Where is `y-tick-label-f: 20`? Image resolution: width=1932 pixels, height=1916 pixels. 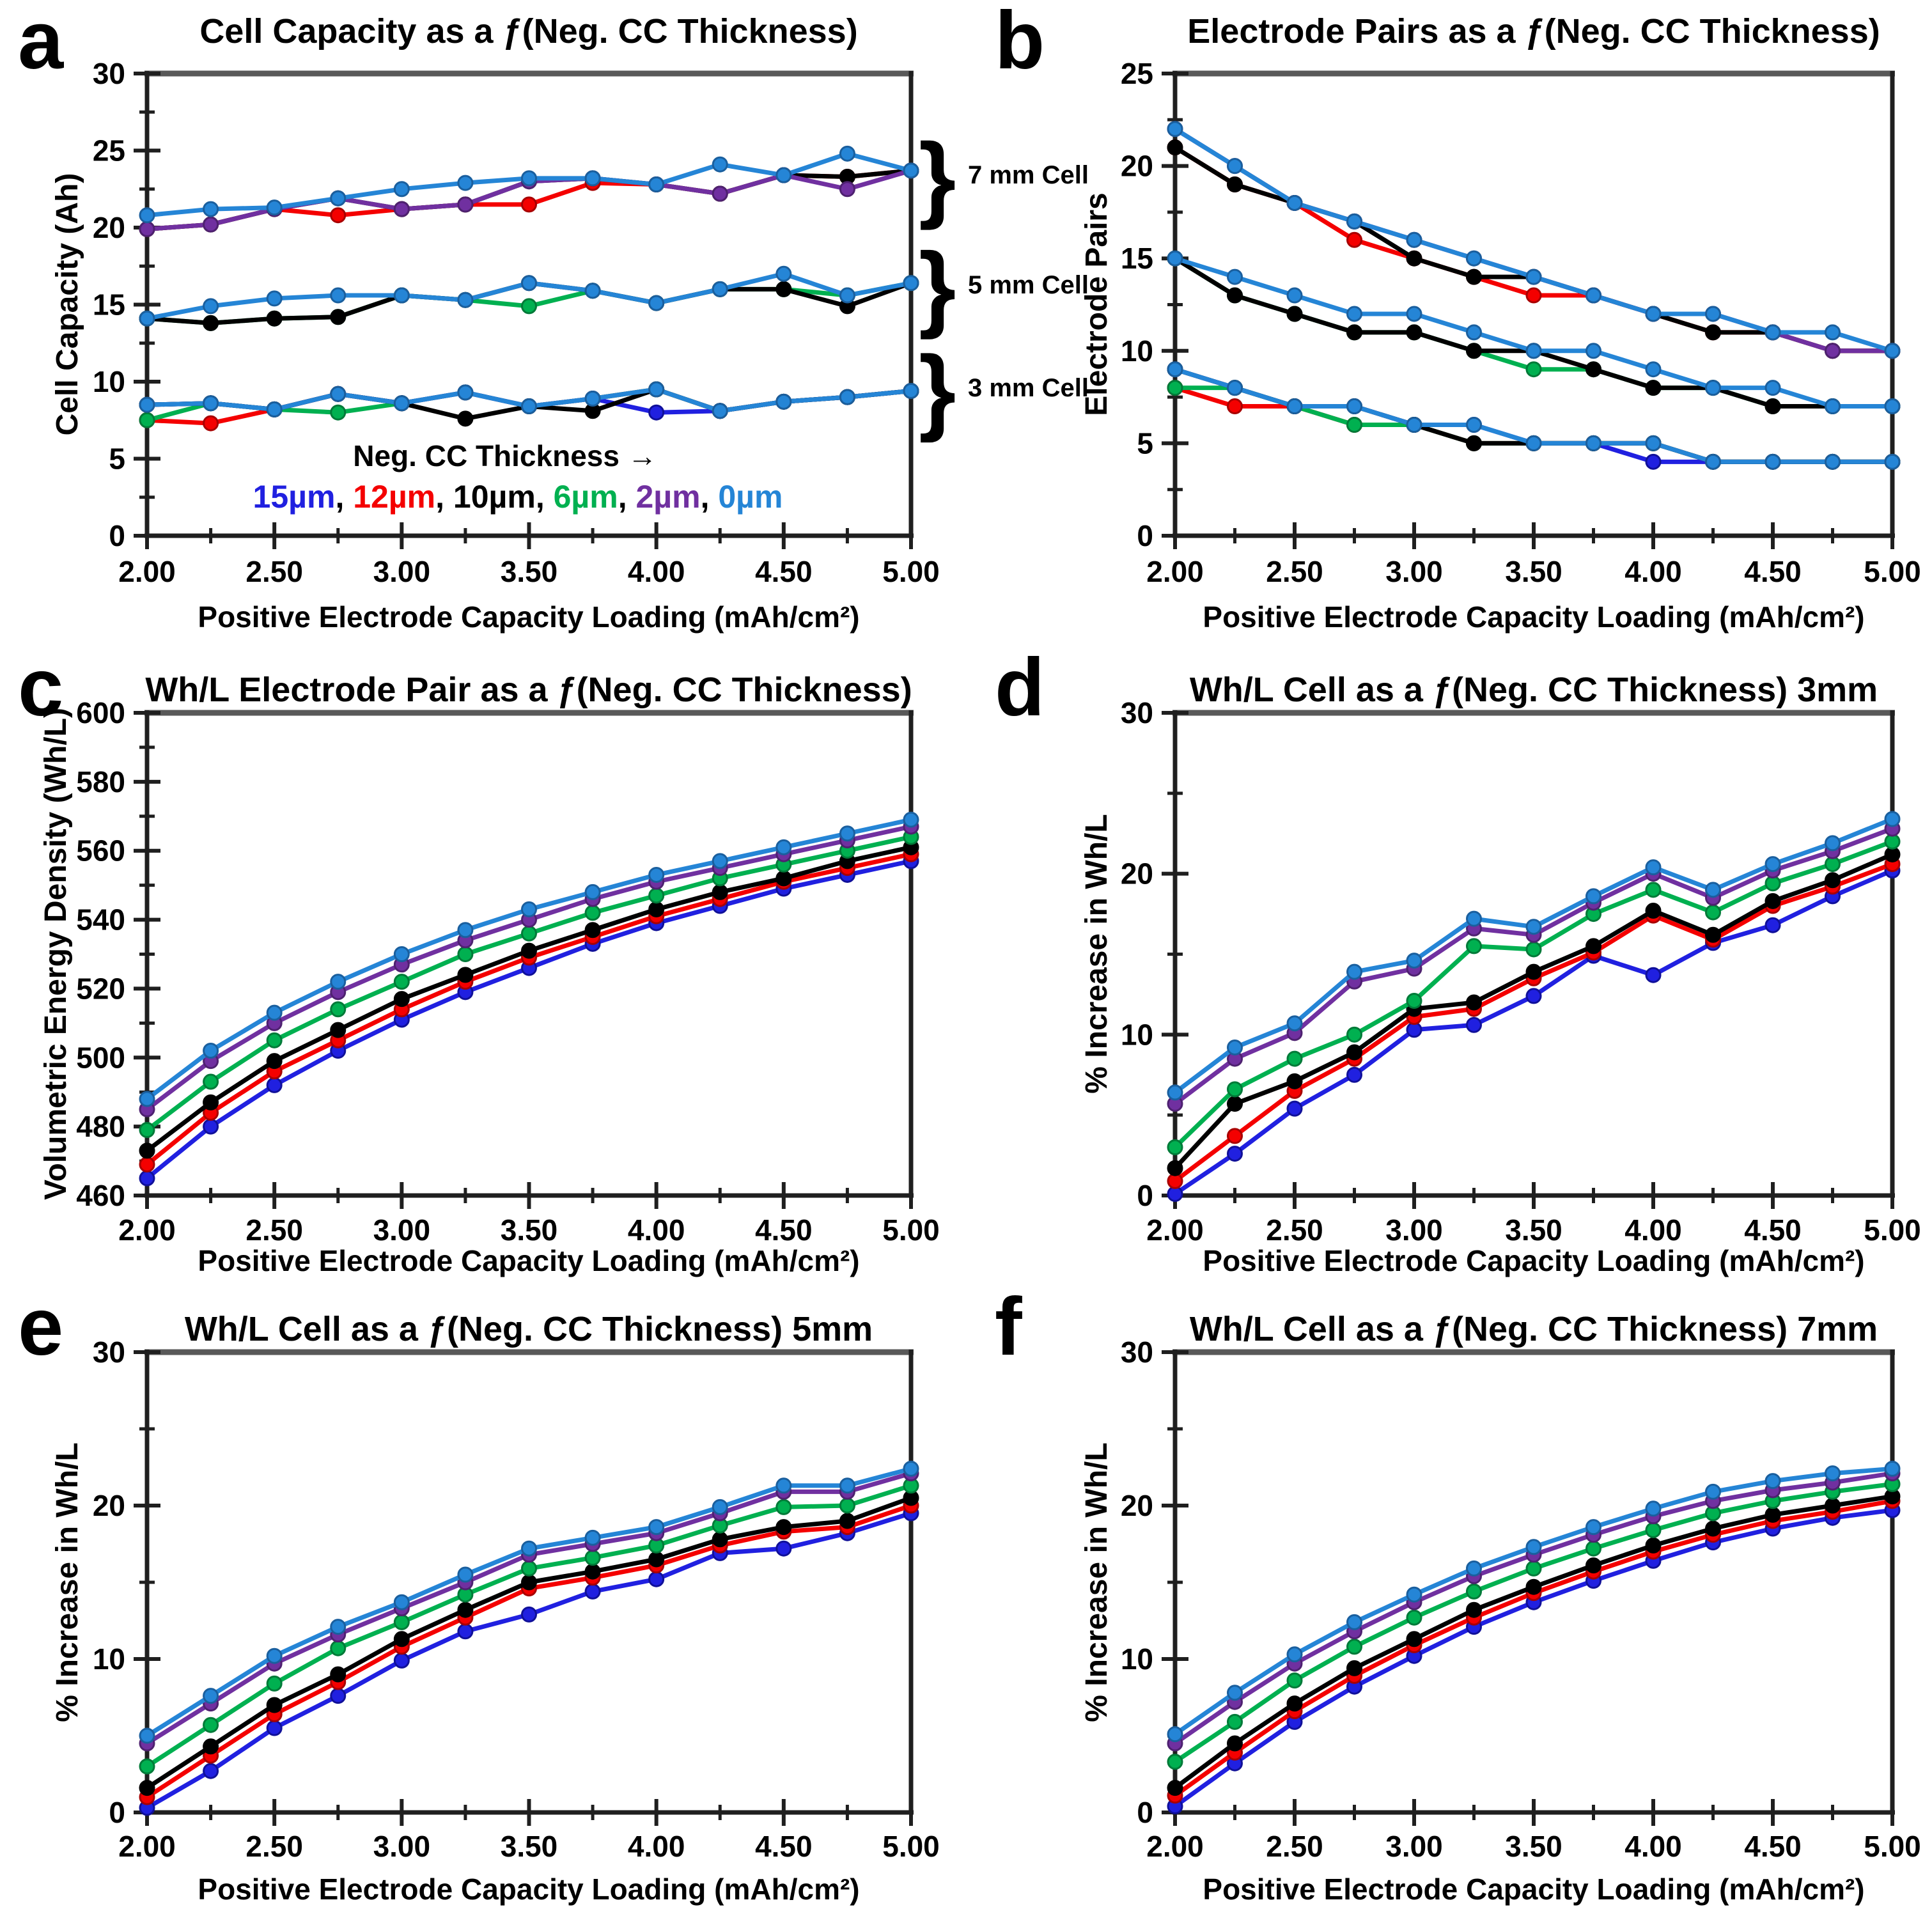 y-tick-label-f: 20 is located at coordinates (1137, 1505).